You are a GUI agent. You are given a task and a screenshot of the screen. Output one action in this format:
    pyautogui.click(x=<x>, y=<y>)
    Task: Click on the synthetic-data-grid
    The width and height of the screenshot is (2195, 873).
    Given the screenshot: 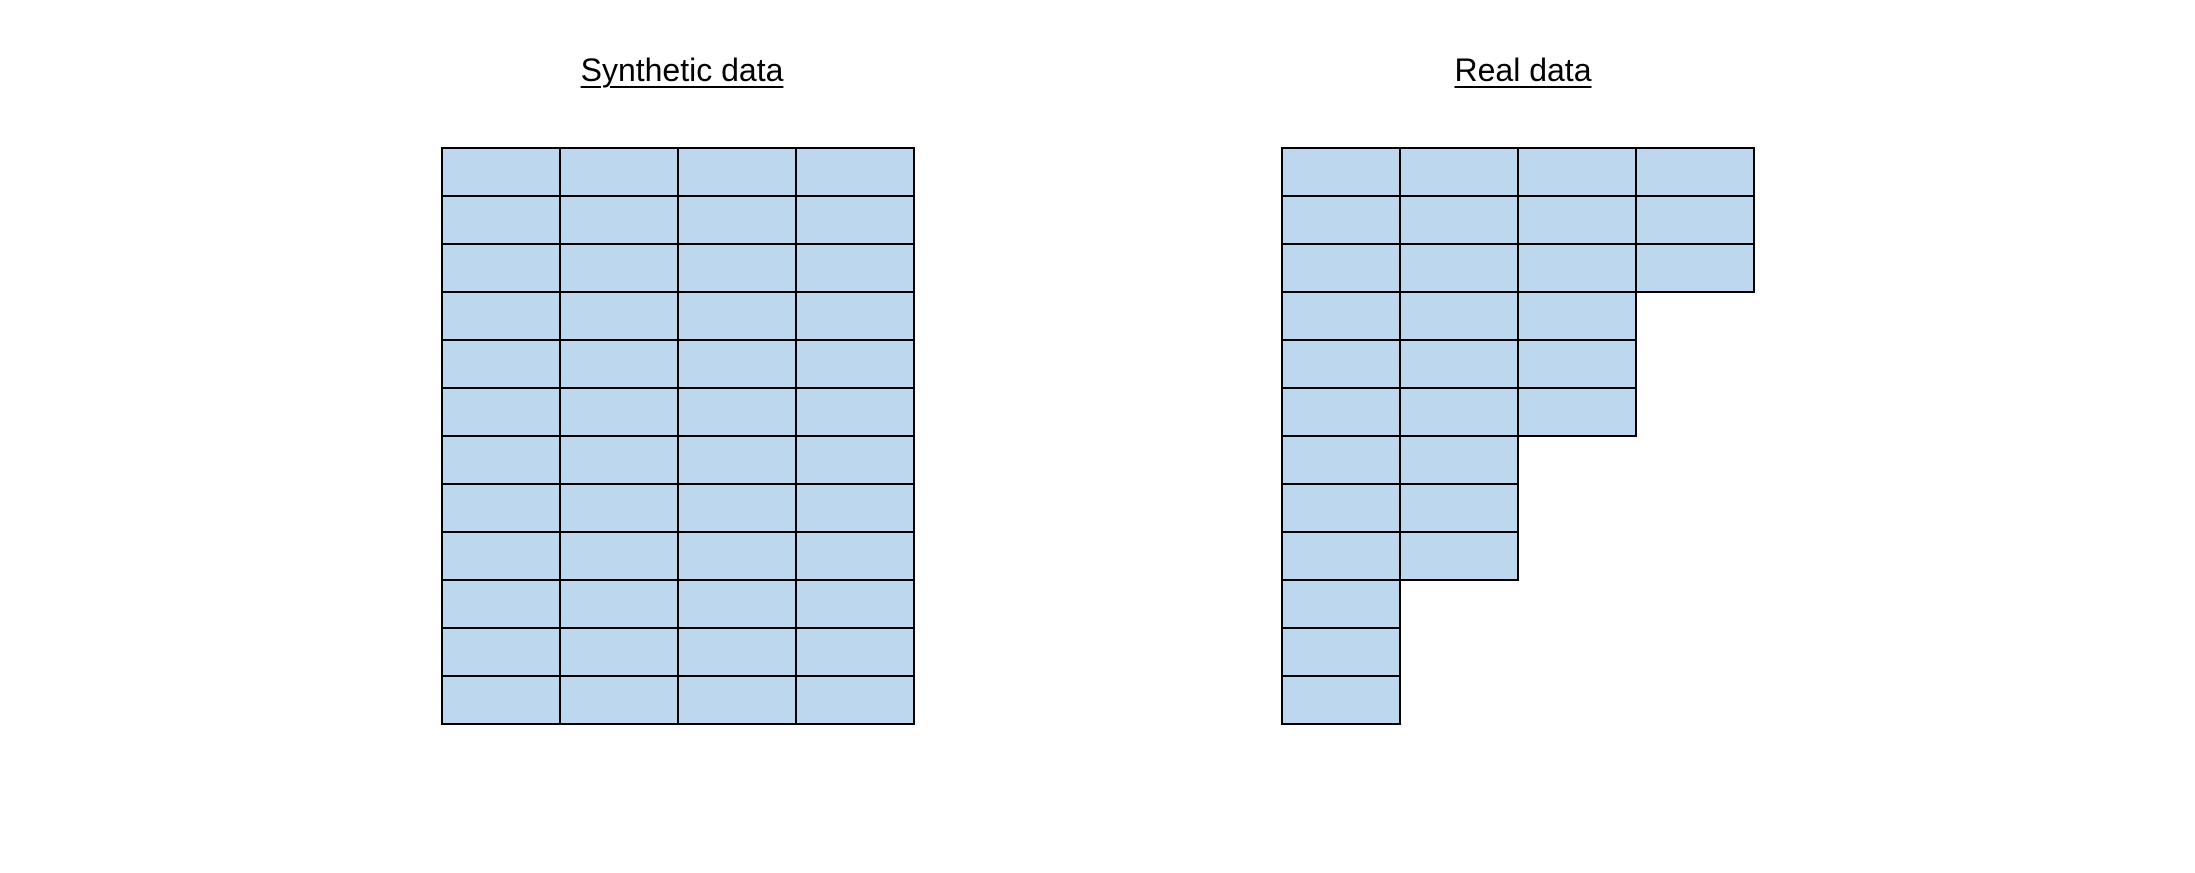 What is the action you would take?
    pyautogui.click(x=678, y=436)
    